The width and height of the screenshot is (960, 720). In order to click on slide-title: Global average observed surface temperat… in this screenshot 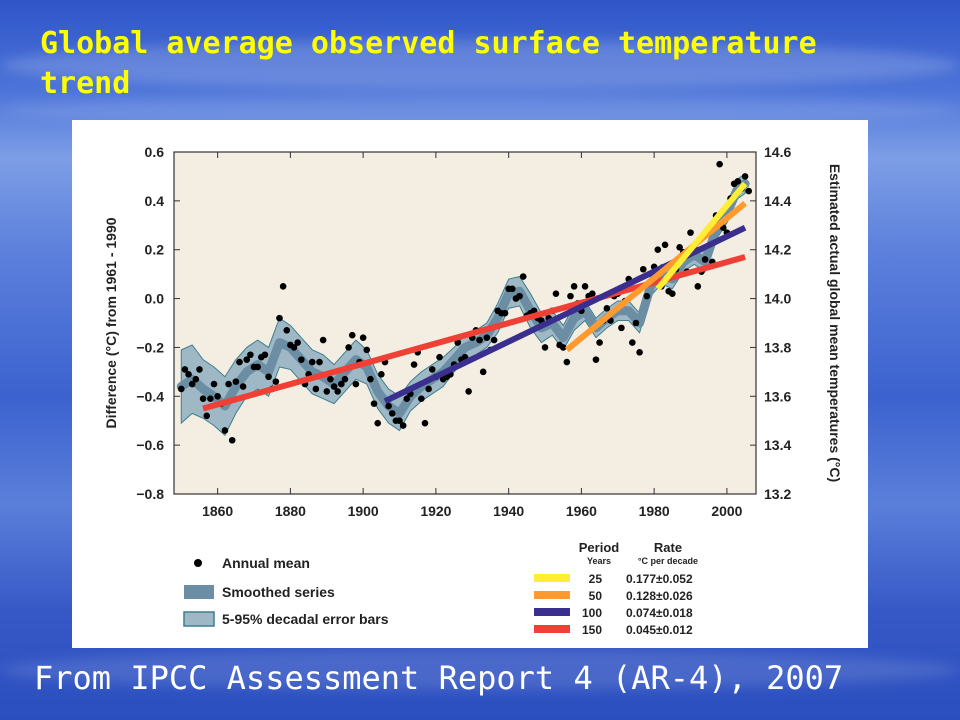, I will do `click(428, 63)`.